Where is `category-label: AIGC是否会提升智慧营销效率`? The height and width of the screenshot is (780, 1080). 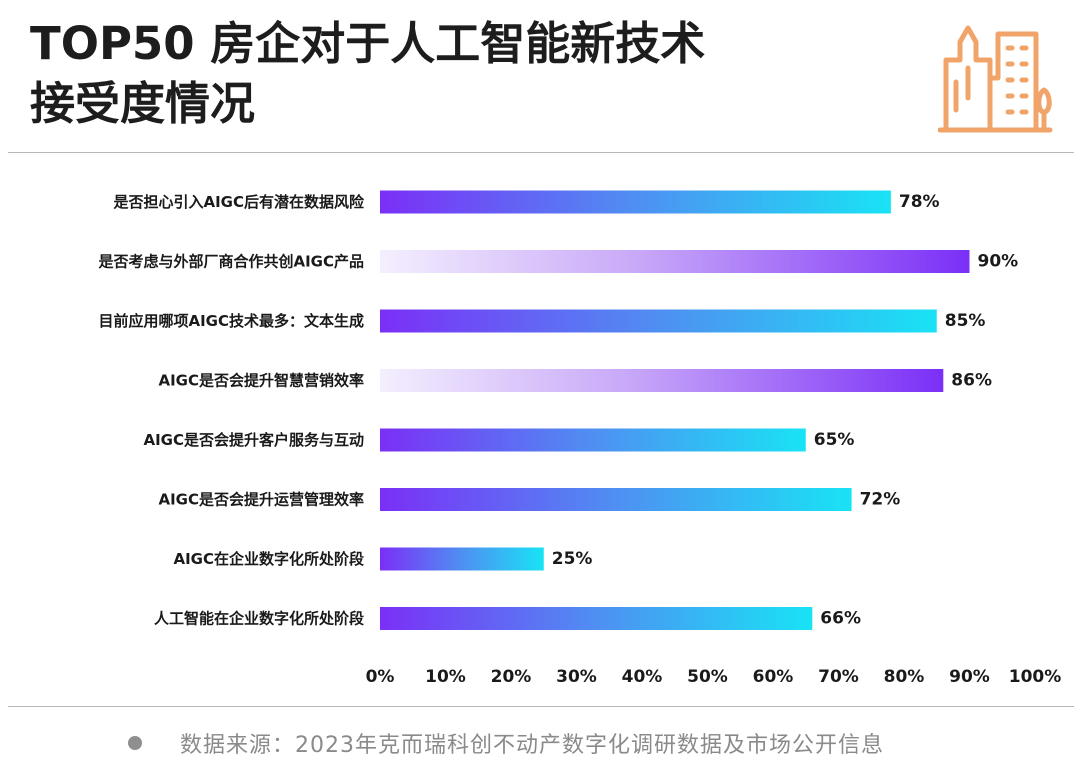 category-label: AIGC是否会提升智慧营销效率 is located at coordinates (261, 381).